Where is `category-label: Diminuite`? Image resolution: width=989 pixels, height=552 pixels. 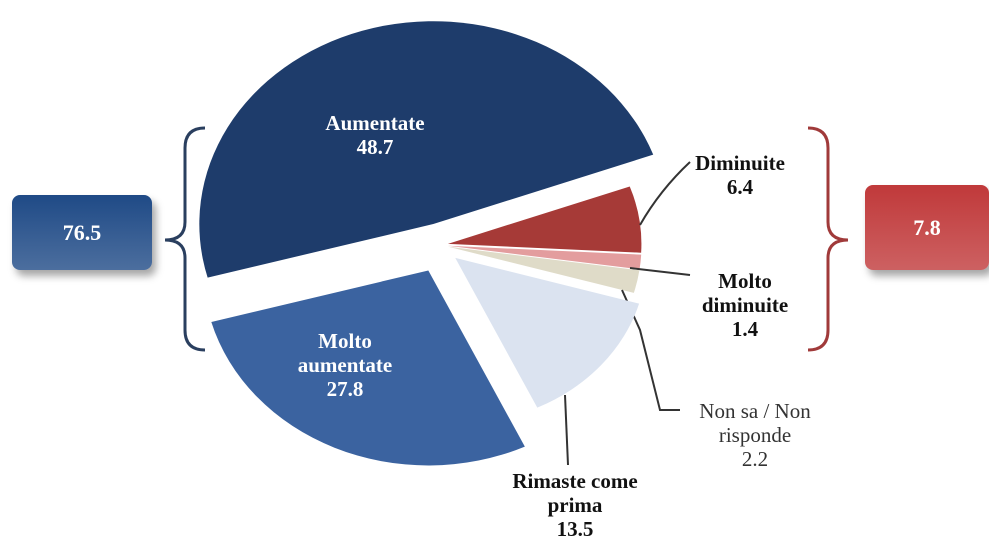 category-label: Diminuite is located at coordinates (740, 163).